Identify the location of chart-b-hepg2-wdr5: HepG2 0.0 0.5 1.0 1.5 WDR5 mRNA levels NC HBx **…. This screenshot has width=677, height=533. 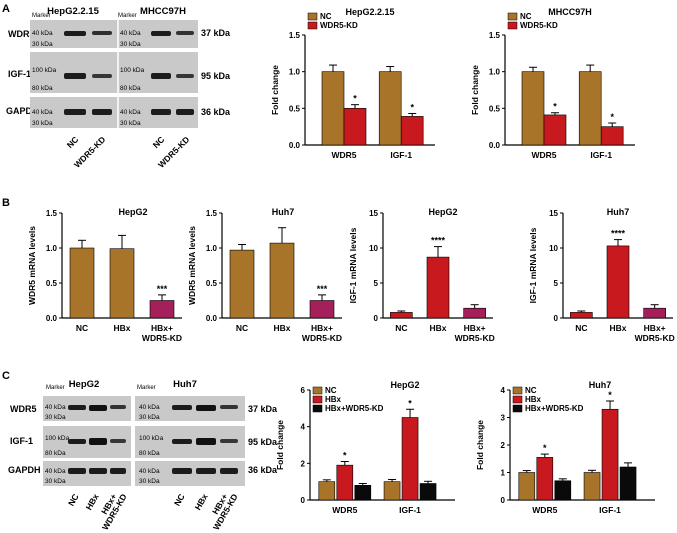
(104, 275).